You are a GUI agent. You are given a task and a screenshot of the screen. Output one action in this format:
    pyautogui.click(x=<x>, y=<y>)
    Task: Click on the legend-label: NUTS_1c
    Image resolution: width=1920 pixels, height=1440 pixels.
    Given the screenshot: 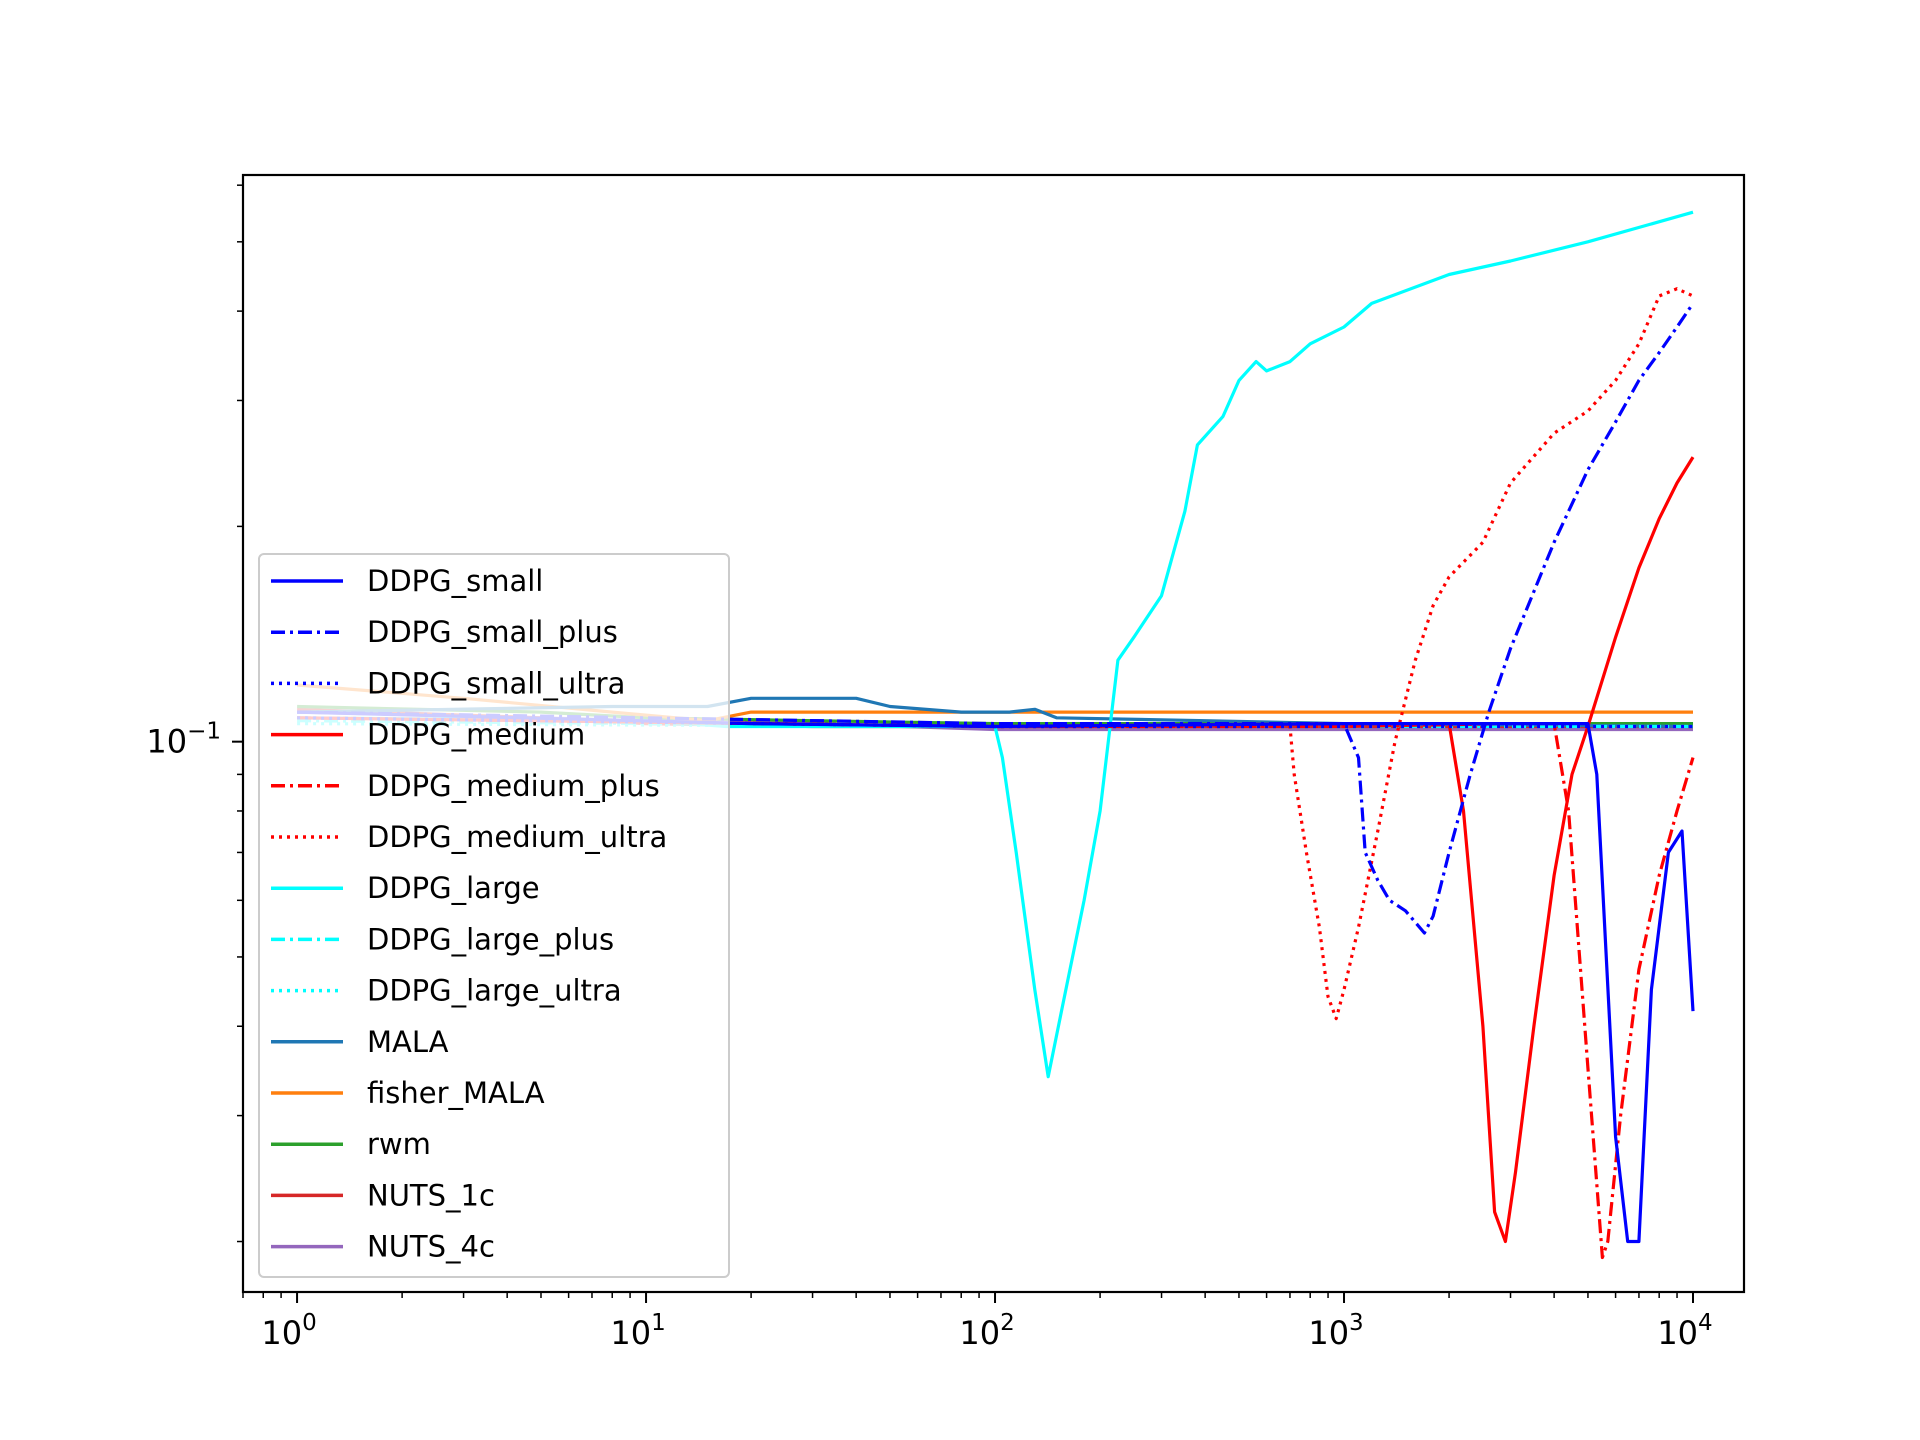 What is the action you would take?
    pyautogui.click(x=431, y=1195)
    